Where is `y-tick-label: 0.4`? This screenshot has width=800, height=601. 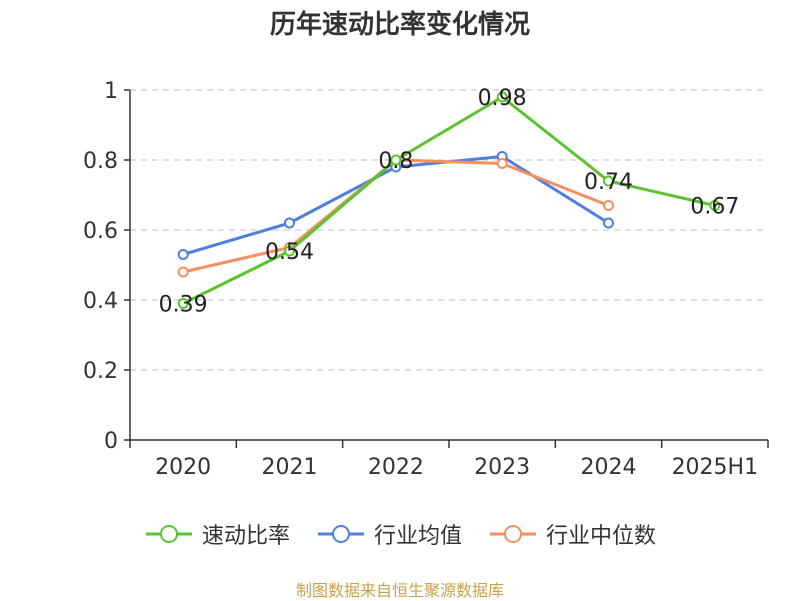
y-tick-label: 0.4 is located at coordinates (100, 301).